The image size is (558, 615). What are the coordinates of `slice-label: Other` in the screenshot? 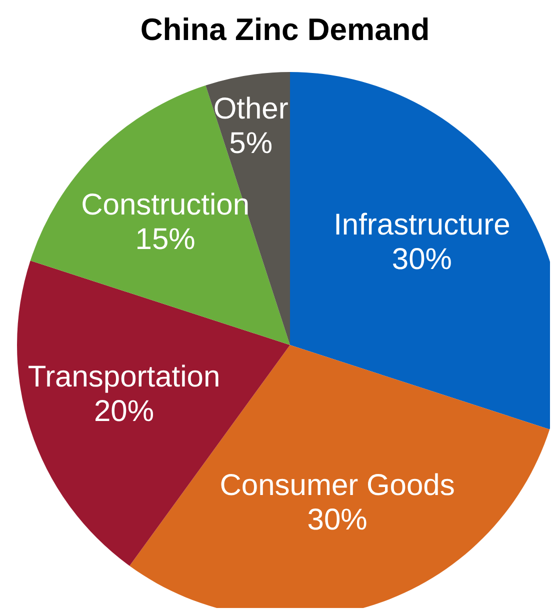 It's located at (250, 109).